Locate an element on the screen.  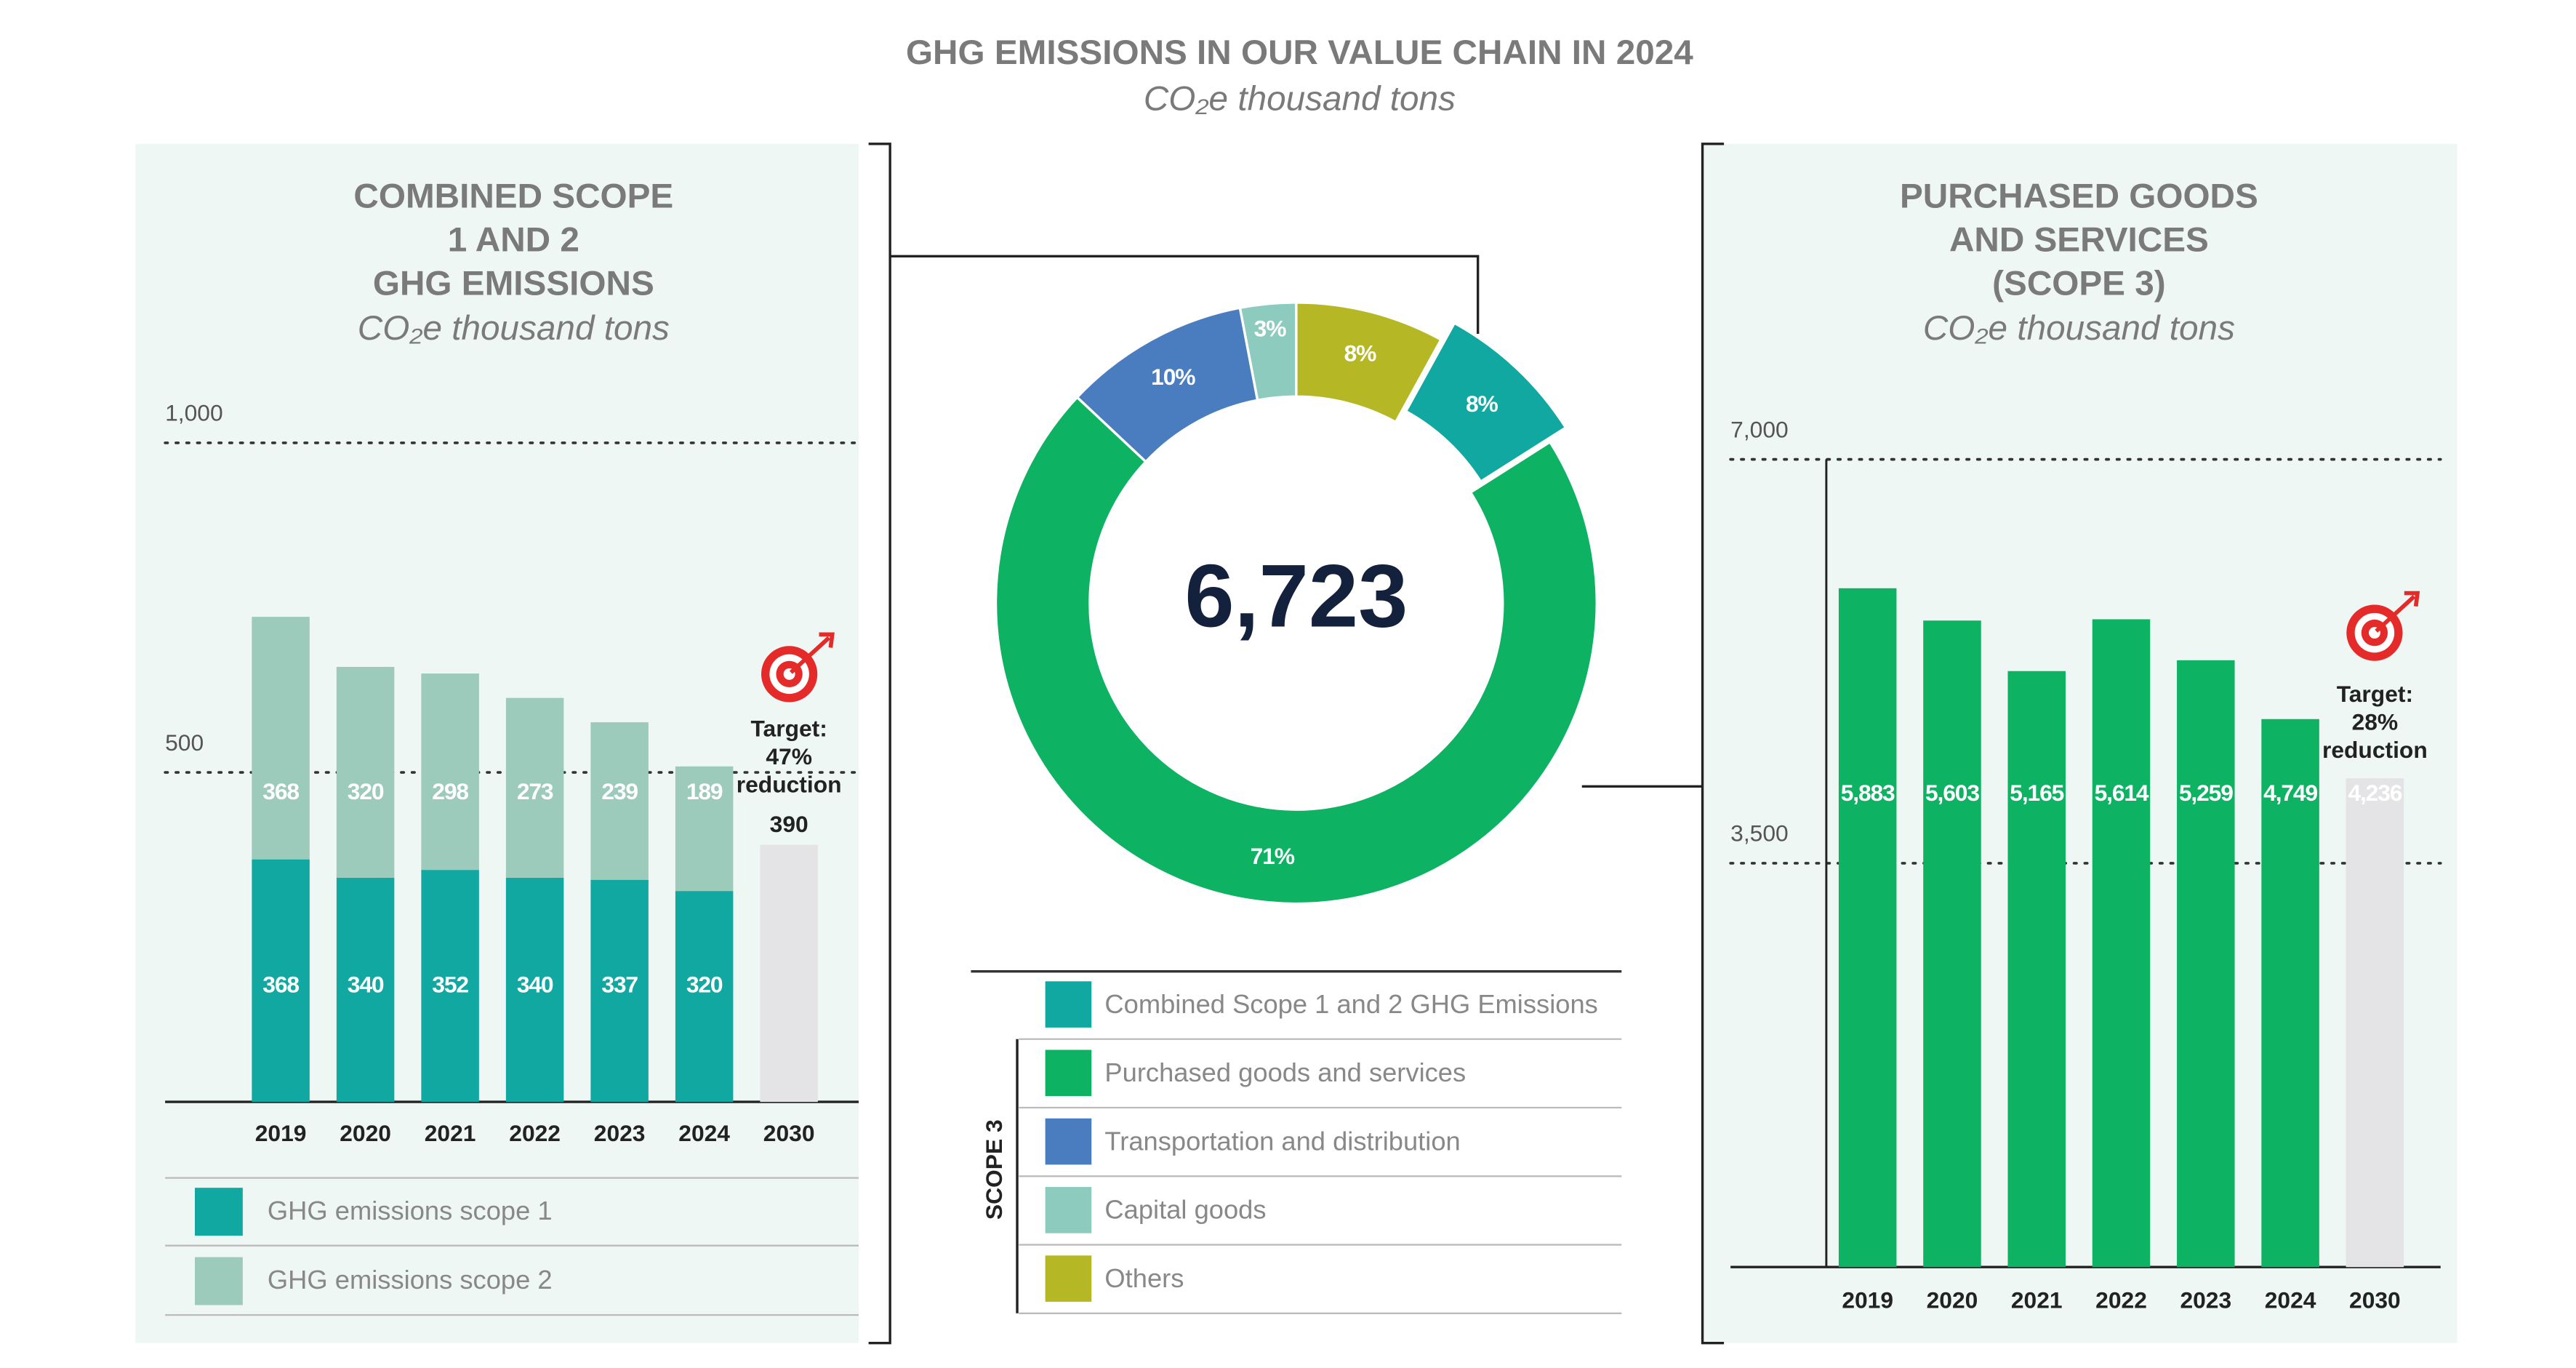
chart-title: AND SERVICES is located at coordinates (2079, 240).